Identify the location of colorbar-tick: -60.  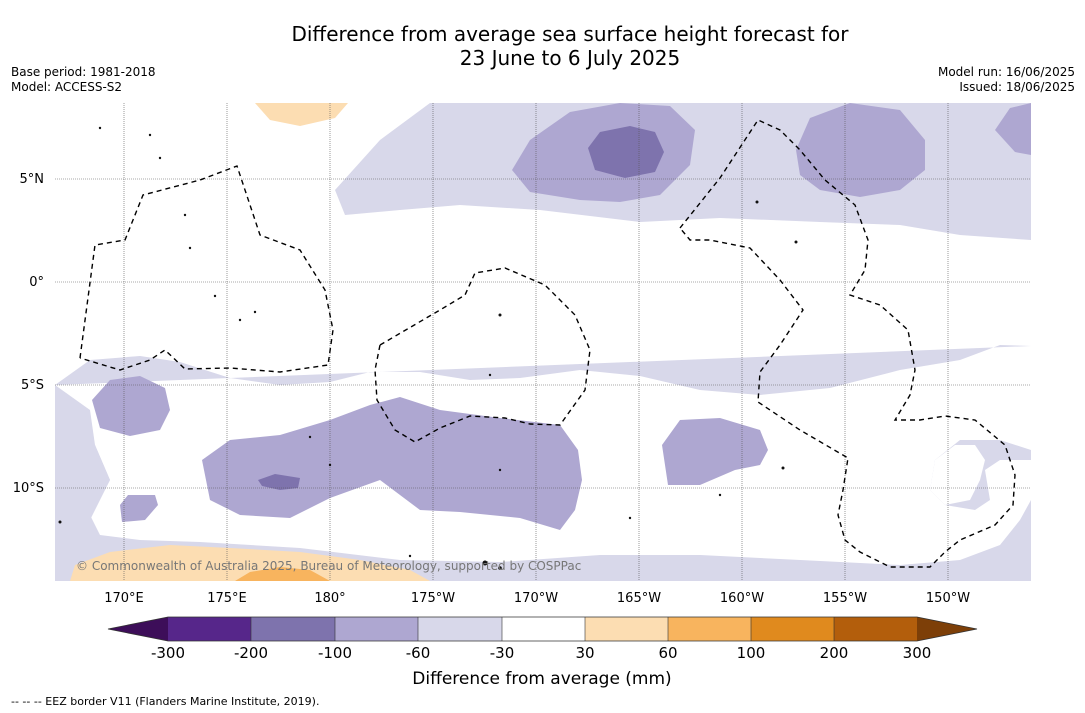
(418, 653).